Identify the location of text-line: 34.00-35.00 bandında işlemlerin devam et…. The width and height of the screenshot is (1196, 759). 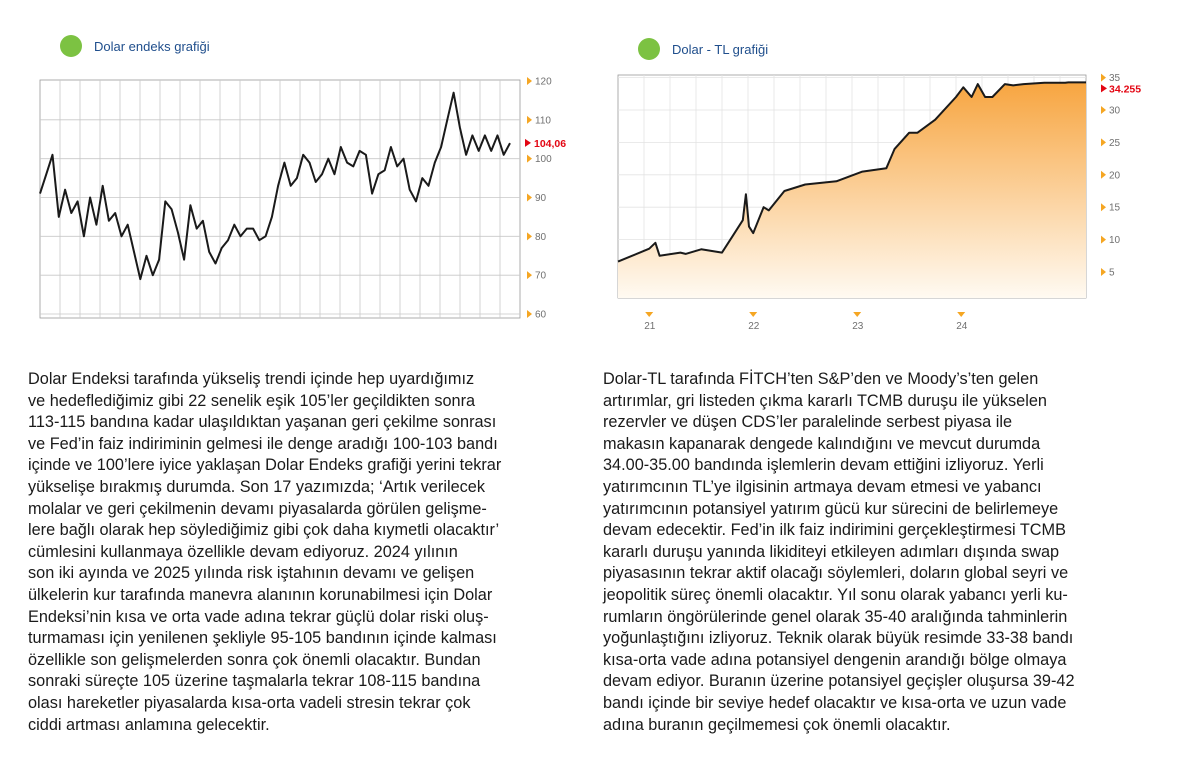
(823, 465).